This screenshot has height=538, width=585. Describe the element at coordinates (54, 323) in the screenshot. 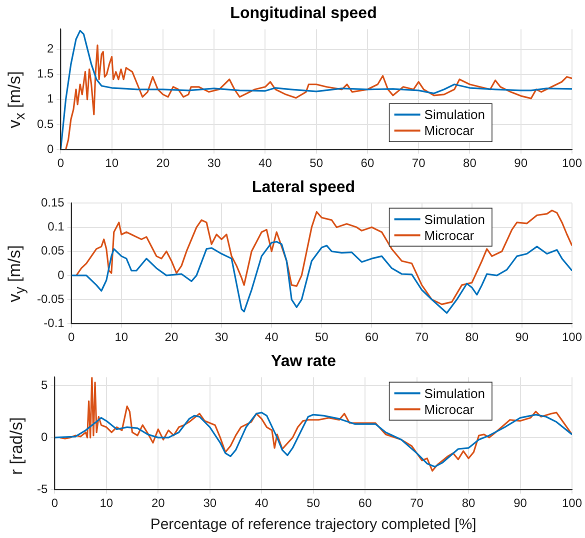

I see `y-tick-label: -0.1` at that location.